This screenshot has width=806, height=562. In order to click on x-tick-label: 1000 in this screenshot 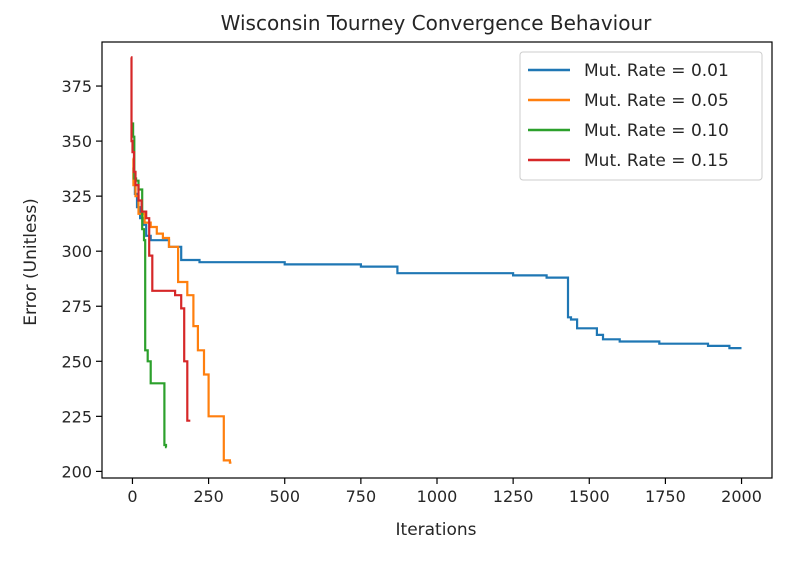, I will do `click(437, 496)`.